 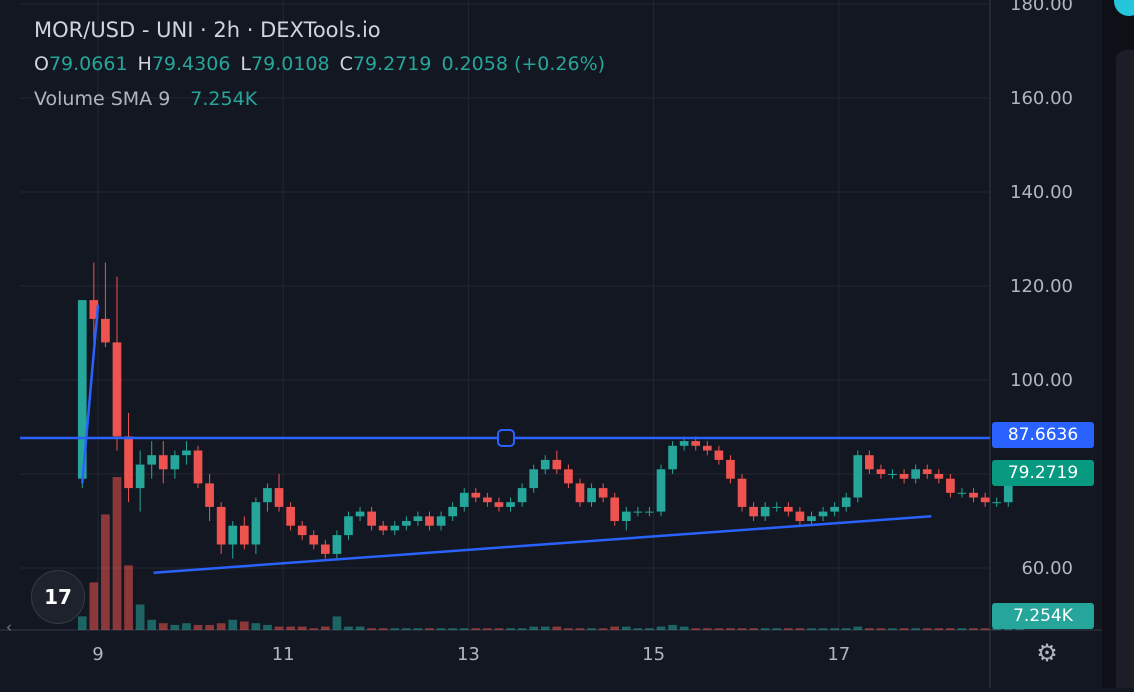 What do you see at coordinates (523, 64) in the screenshot?
I see `ohlc-change-value: 0.2058 (+0.26%)` at bounding box center [523, 64].